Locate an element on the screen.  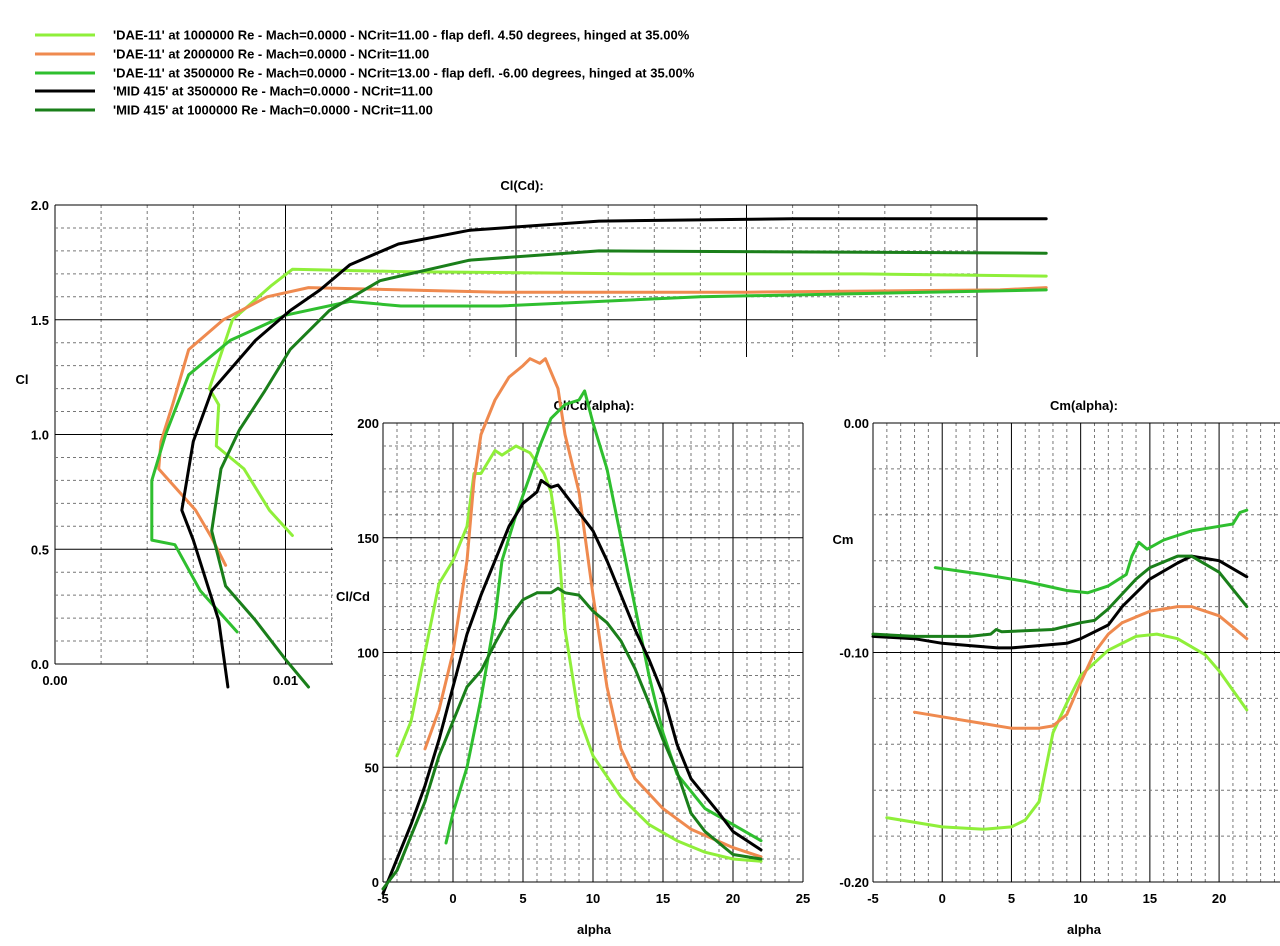
y-tick-label: 0.00 is located at coordinates (856, 423).